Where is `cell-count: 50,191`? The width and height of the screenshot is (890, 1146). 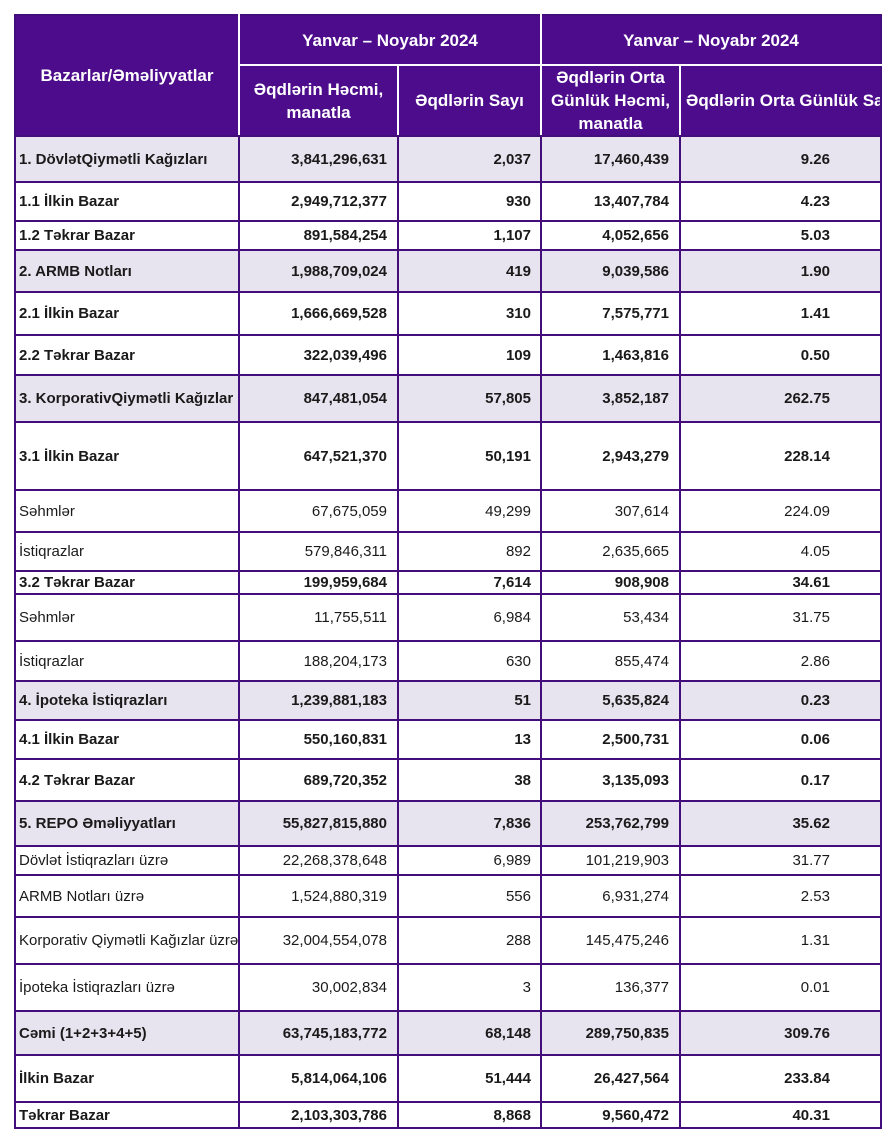 cell-count: 50,191 is located at coordinates (469, 456).